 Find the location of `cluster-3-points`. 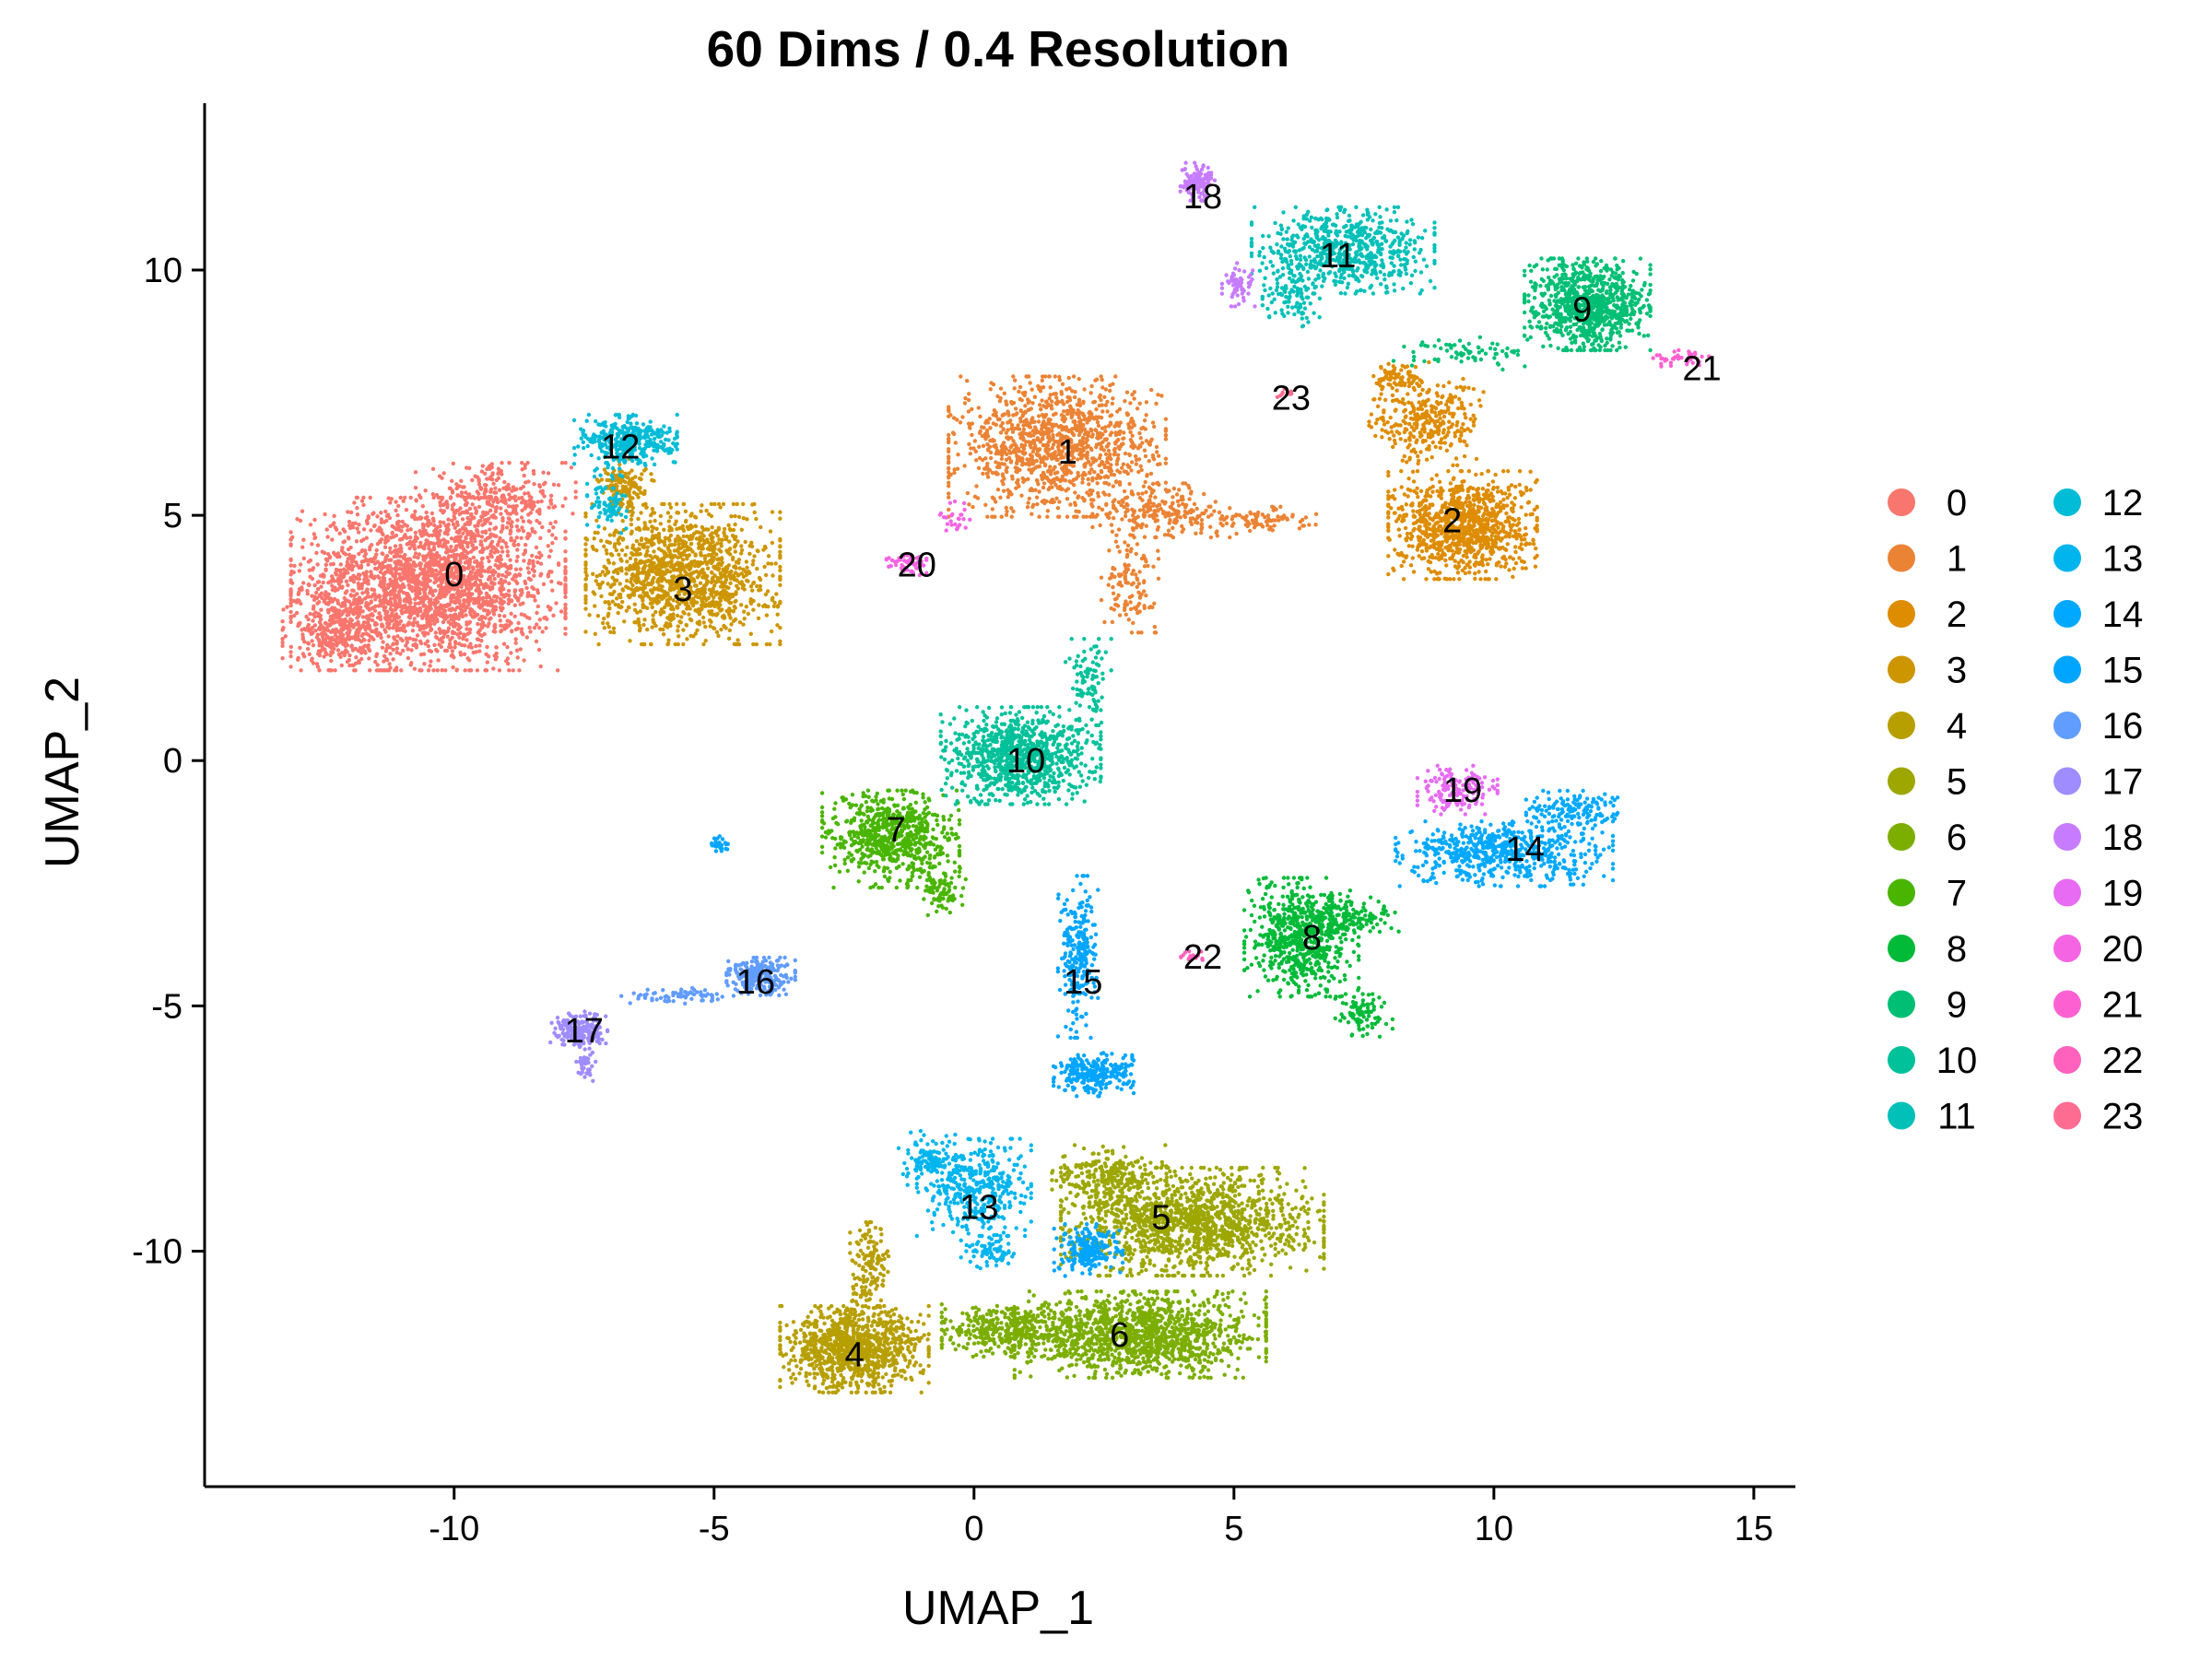

cluster-3-points is located at coordinates (682, 551).